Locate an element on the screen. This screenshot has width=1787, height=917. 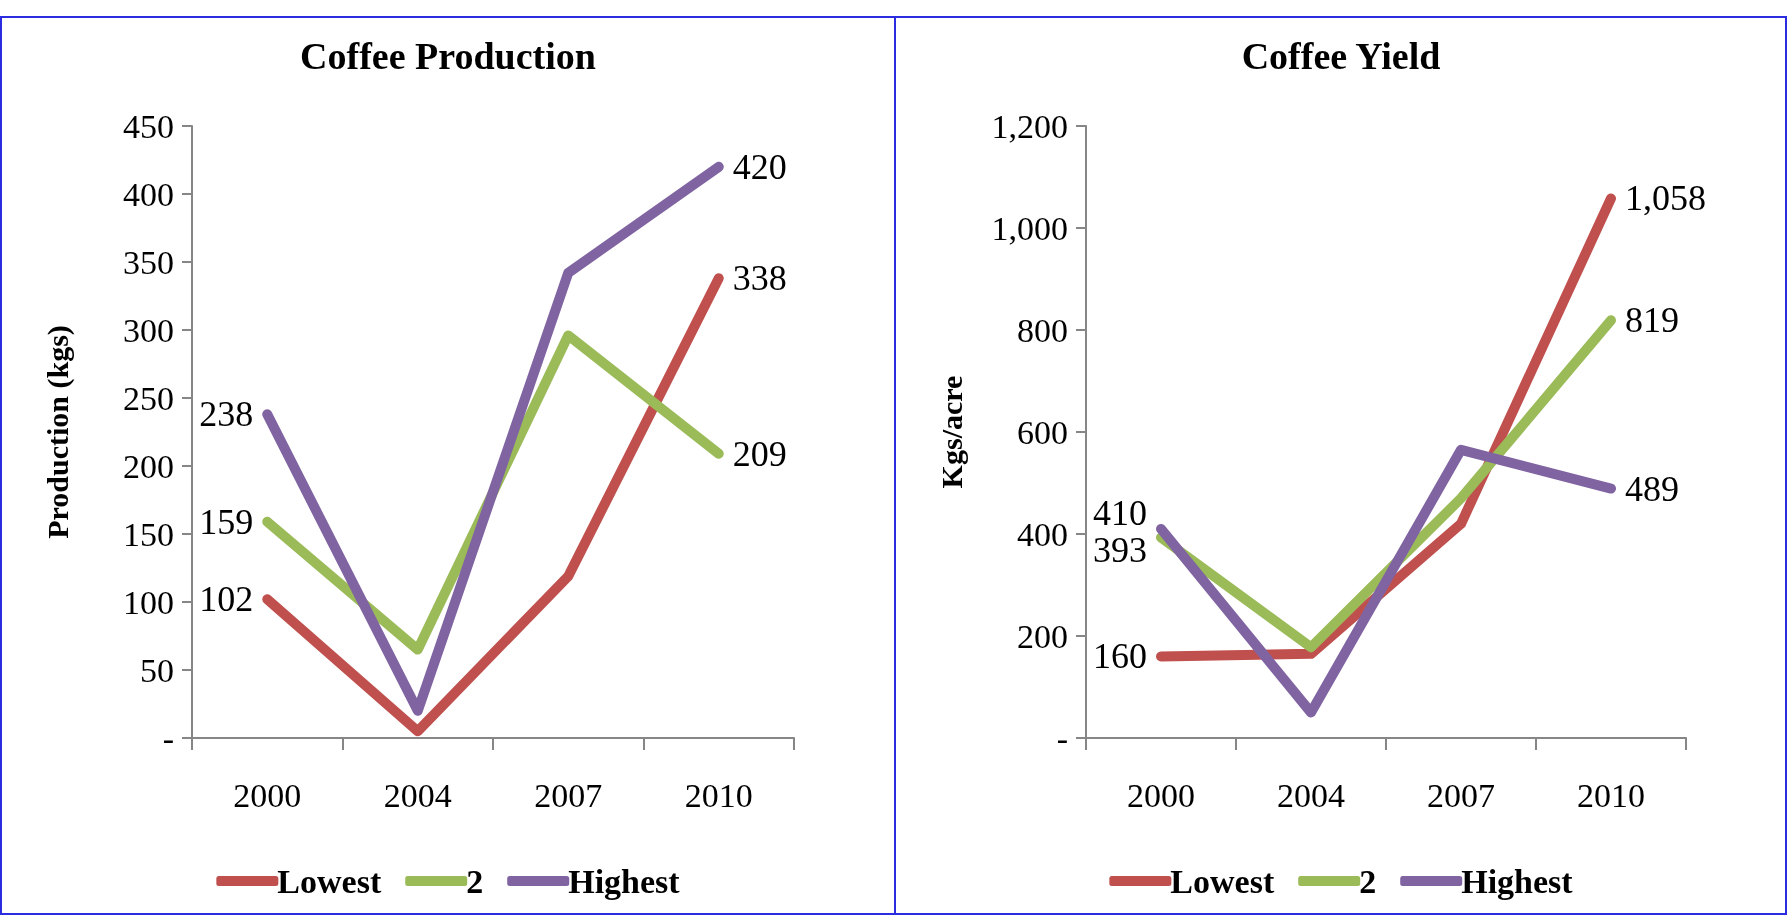
data-label: 102 is located at coordinates (226, 599).